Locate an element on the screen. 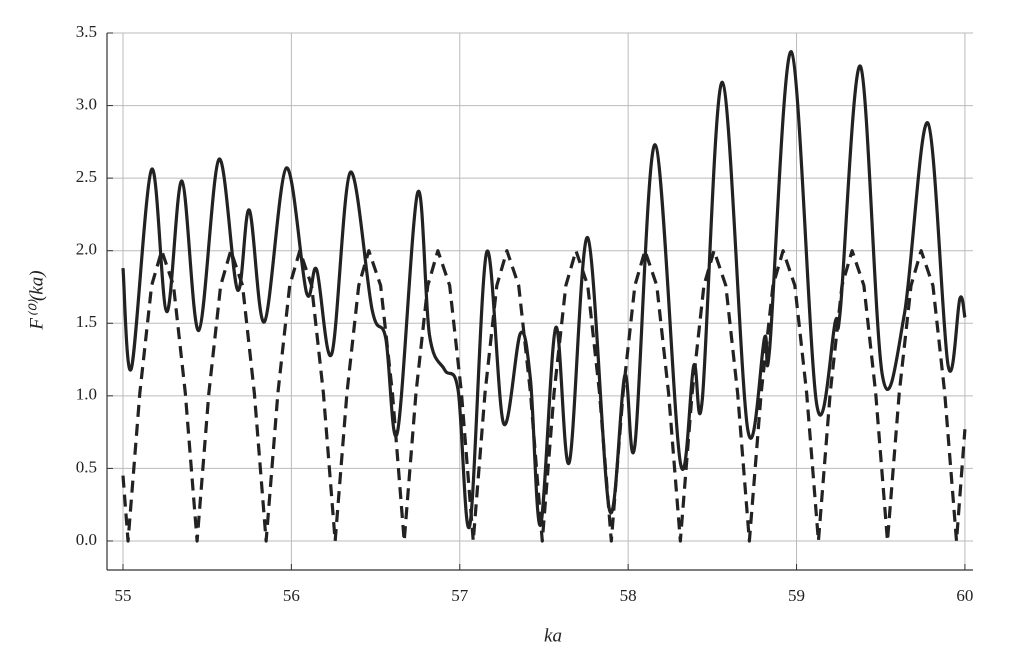  y-tick-label: 2.0 is located at coordinates (86, 249).